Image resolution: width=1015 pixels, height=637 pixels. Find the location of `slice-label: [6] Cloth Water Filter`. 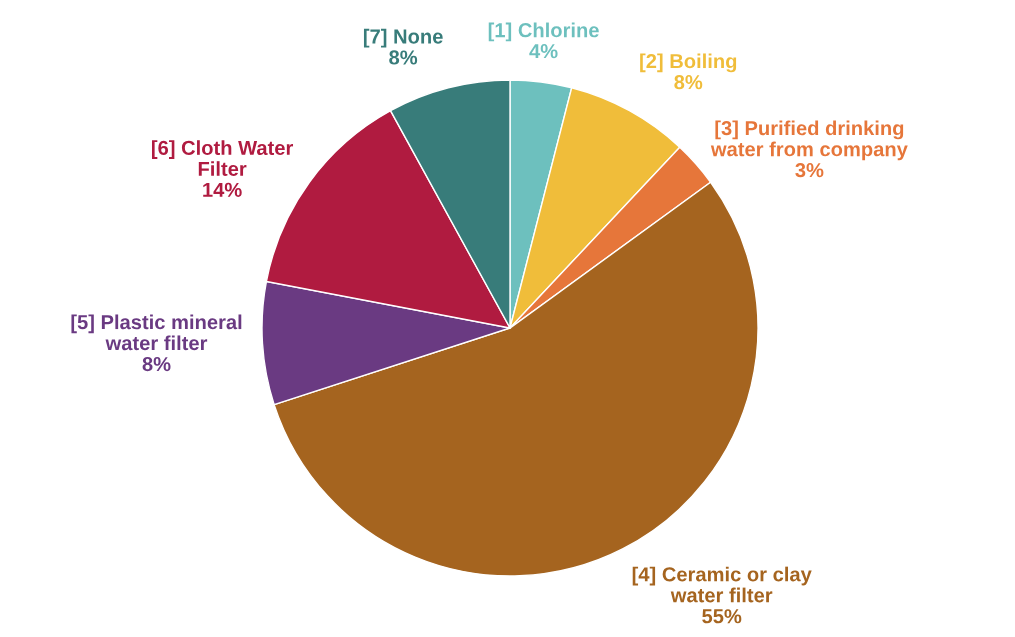

slice-label: [6] Cloth Water Filter is located at coordinates (223, 158).